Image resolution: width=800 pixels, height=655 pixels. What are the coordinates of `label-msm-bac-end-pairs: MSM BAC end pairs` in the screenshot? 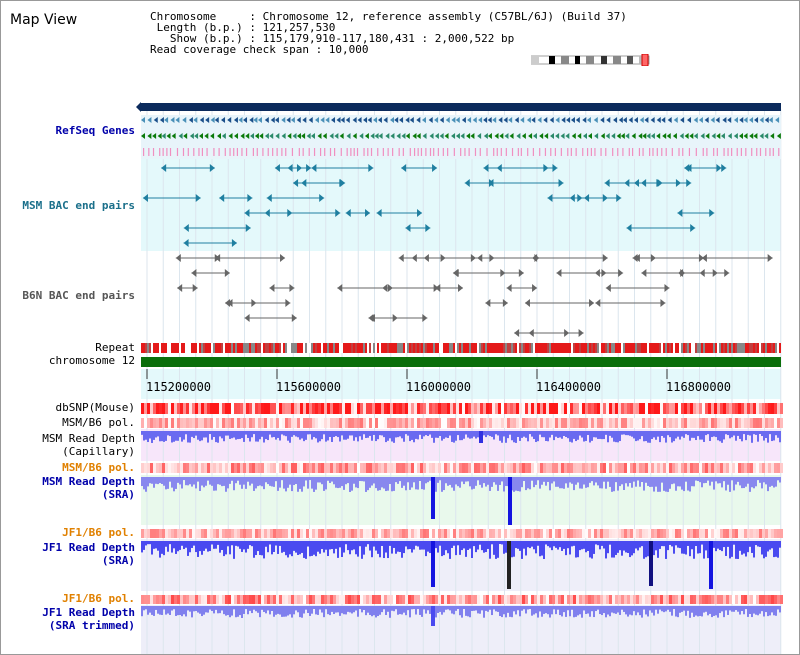 It's located at (78, 205).